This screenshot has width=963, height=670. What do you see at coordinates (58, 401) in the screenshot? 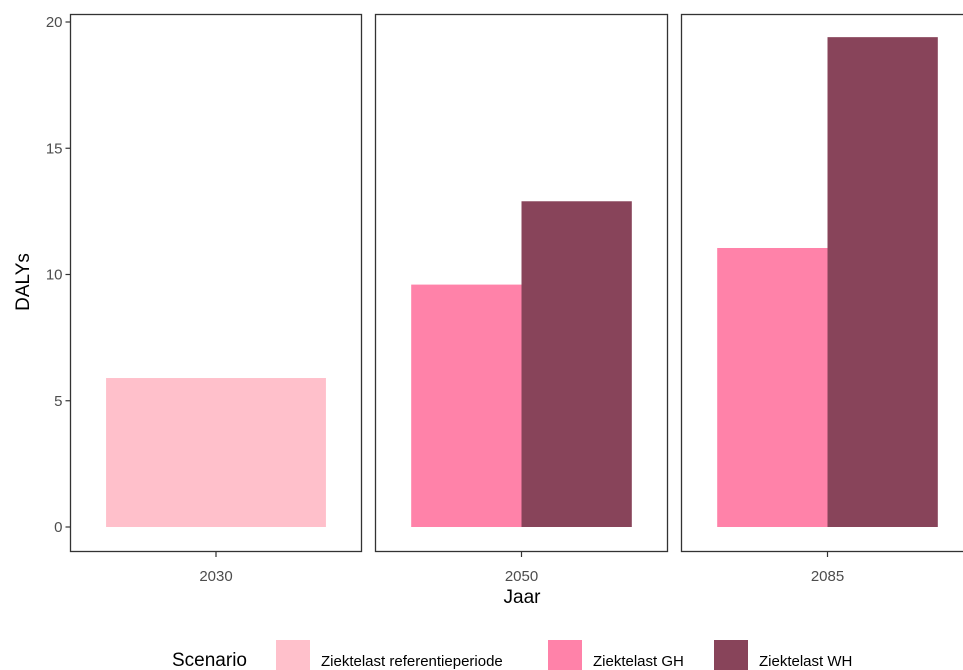
I see `y-tick-label-5: 5` at bounding box center [58, 401].